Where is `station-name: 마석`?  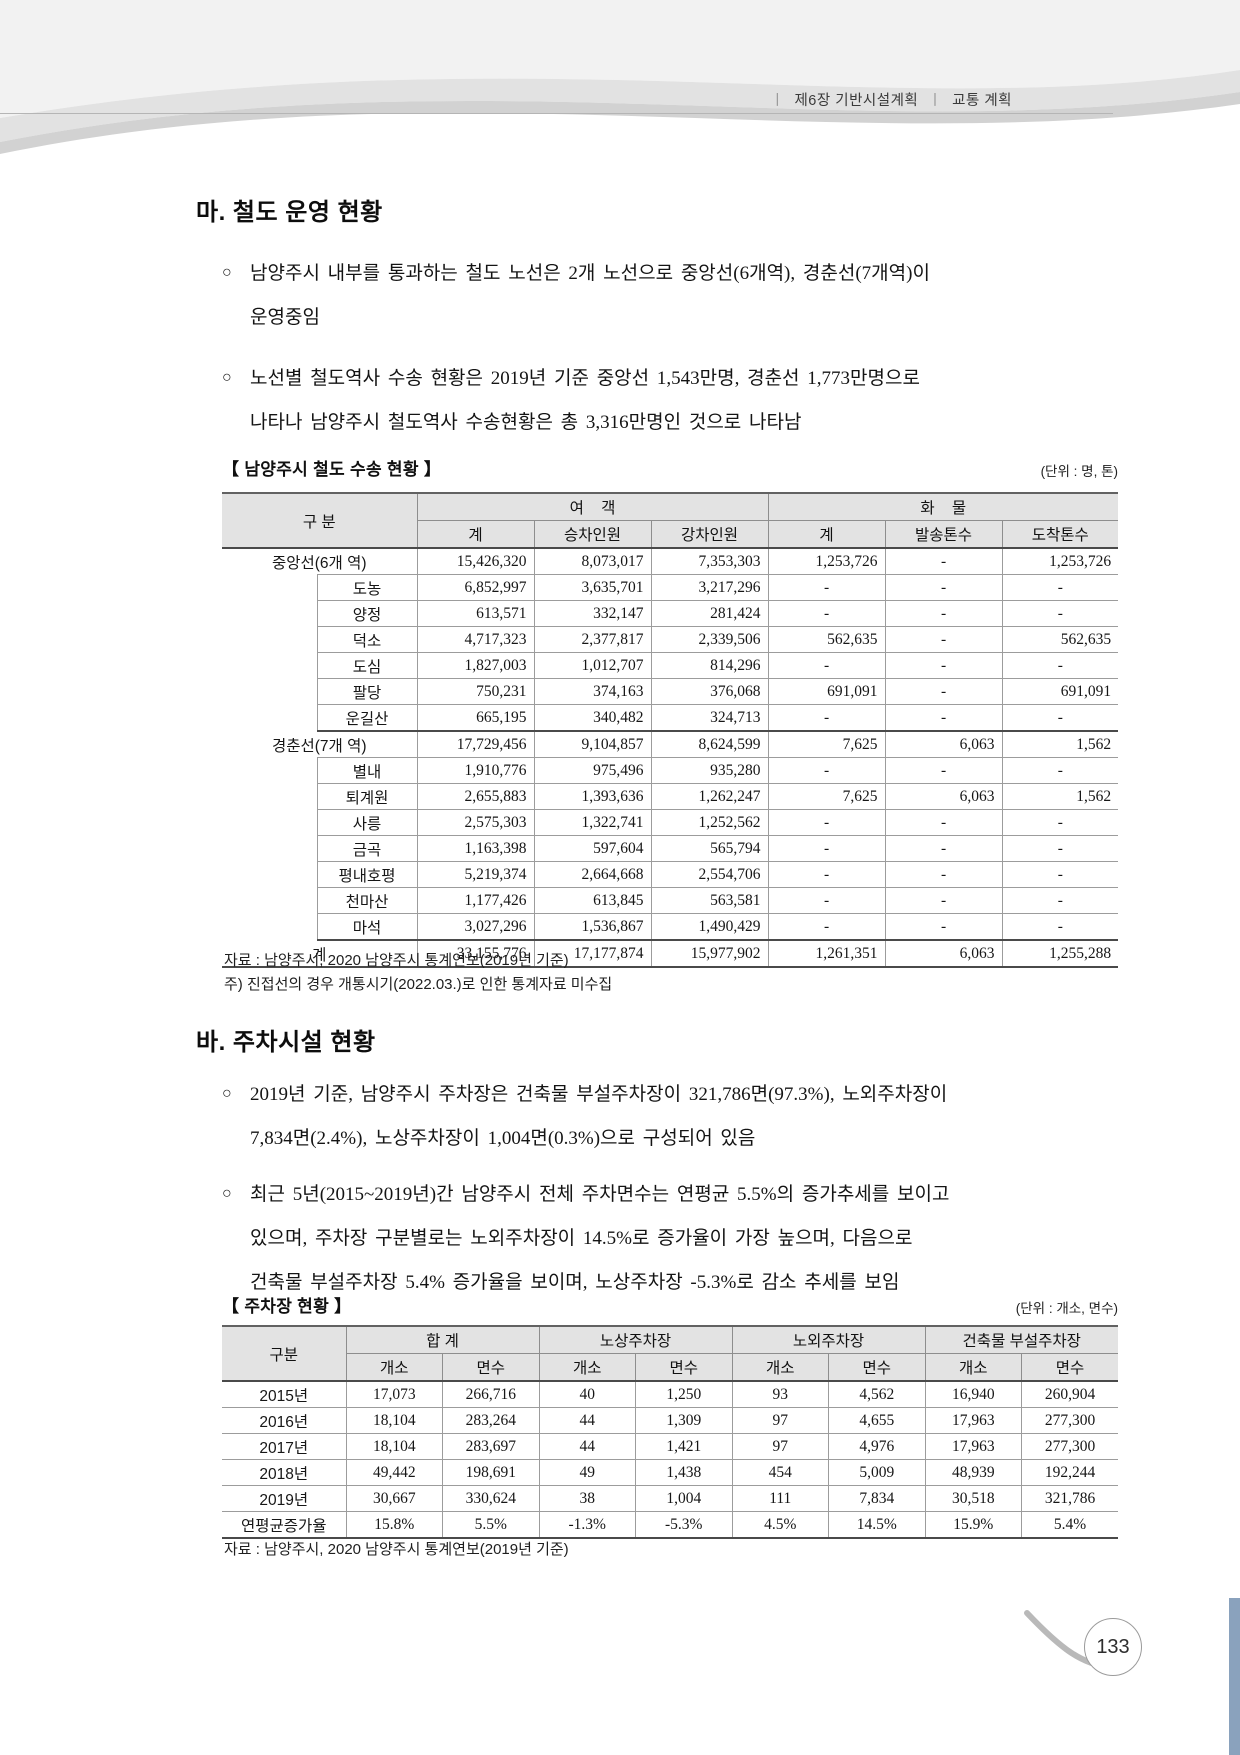
station-name: 마석 is located at coordinates (367, 927).